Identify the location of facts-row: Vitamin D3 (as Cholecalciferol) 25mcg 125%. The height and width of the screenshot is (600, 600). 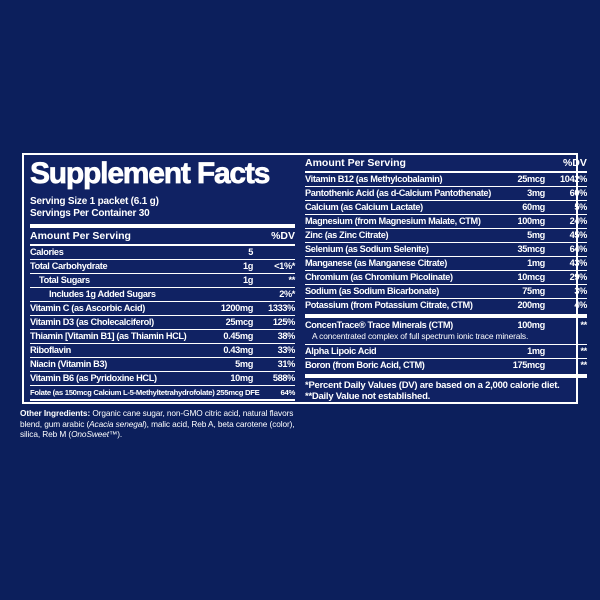
(162, 322).